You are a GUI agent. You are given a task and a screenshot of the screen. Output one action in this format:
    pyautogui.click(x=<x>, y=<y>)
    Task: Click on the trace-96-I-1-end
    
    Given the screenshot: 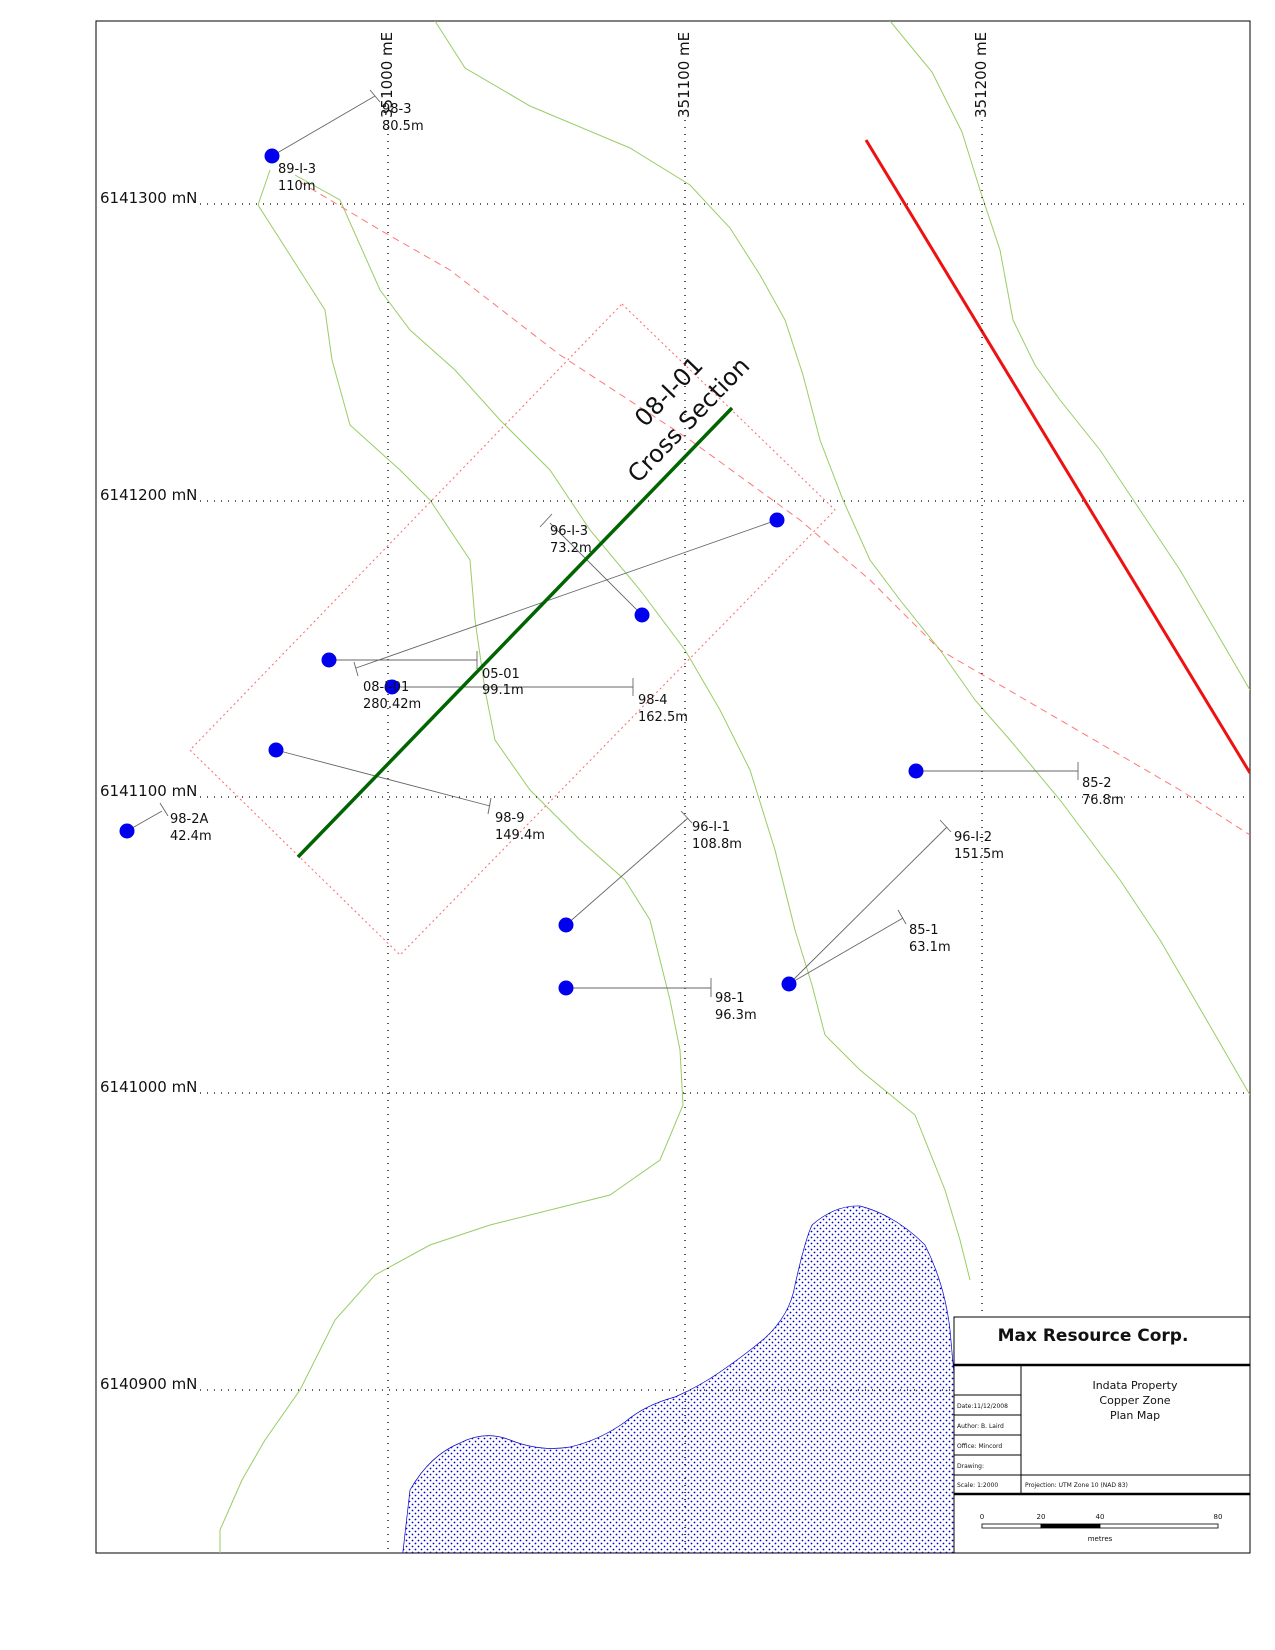 What is the action you would take?
    pyautogui.click(x=686, y=817)
    